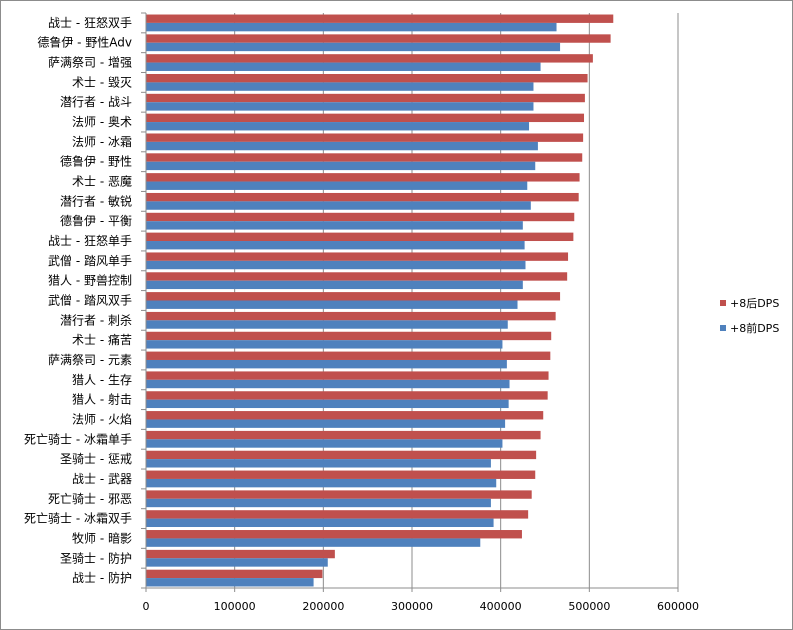  I want to click on category-label: 潜行者 - 战斗, so click(96, 102).